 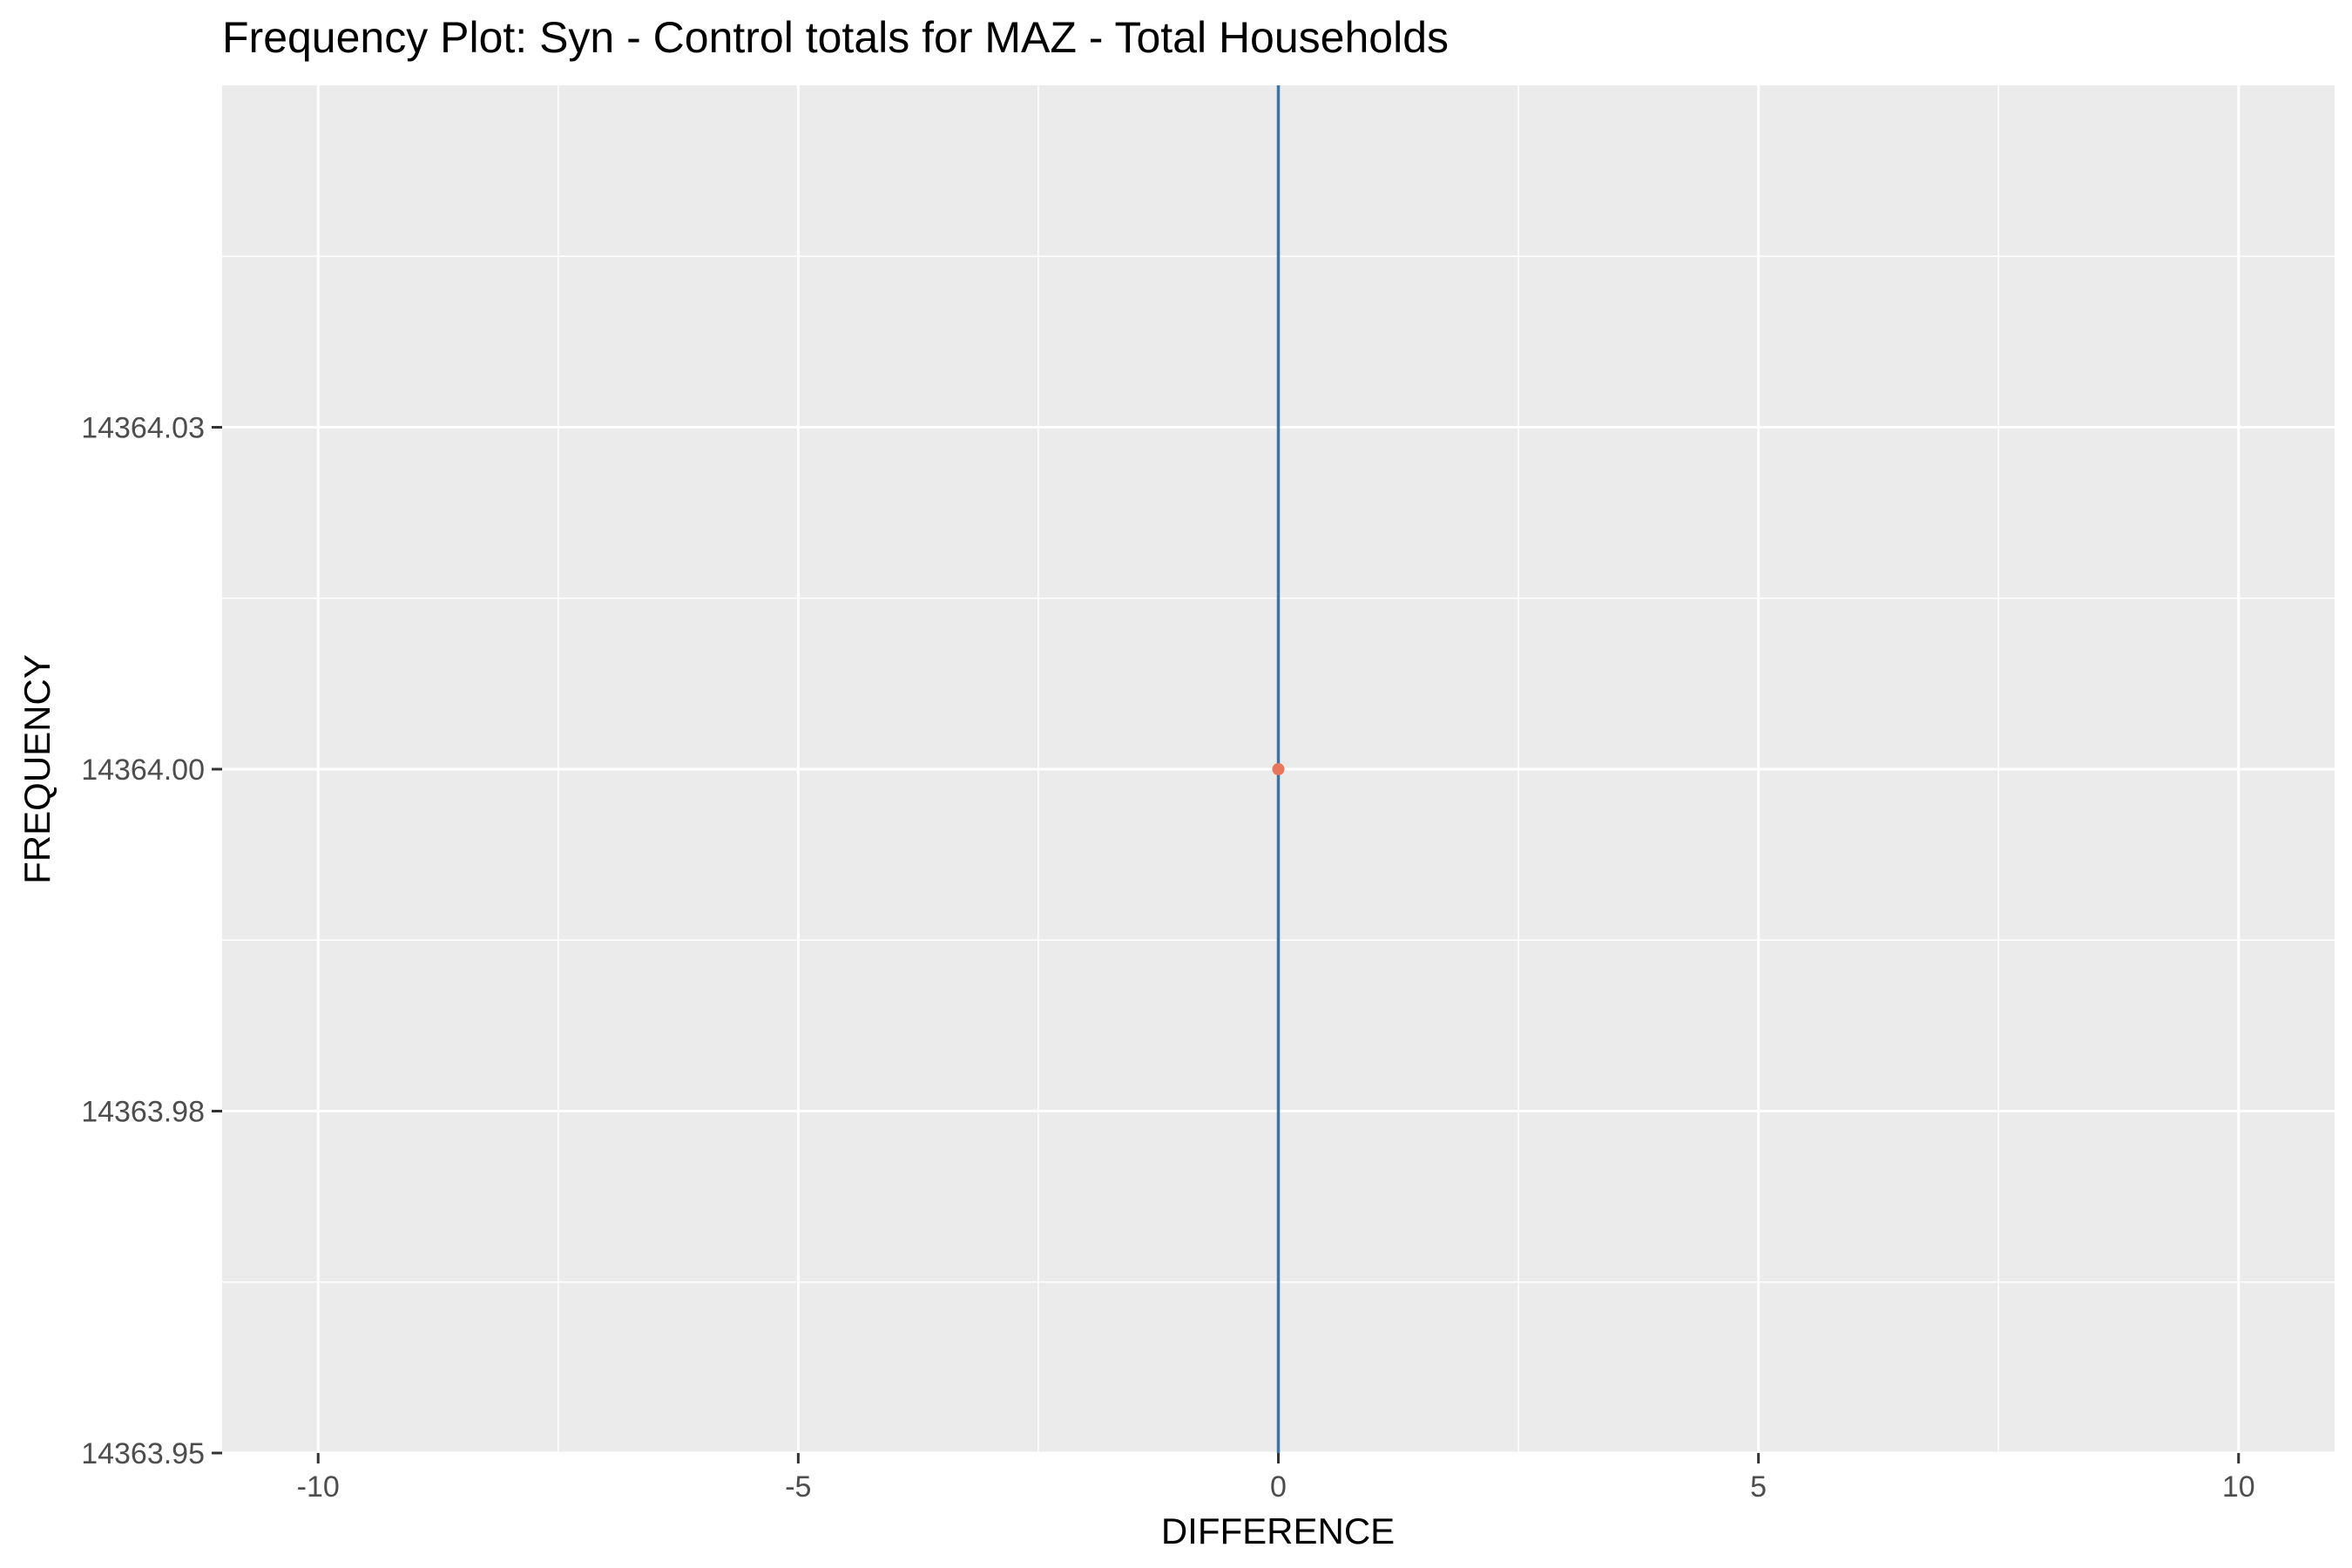 I want to click on data-points, so click(x=1278, y=769).